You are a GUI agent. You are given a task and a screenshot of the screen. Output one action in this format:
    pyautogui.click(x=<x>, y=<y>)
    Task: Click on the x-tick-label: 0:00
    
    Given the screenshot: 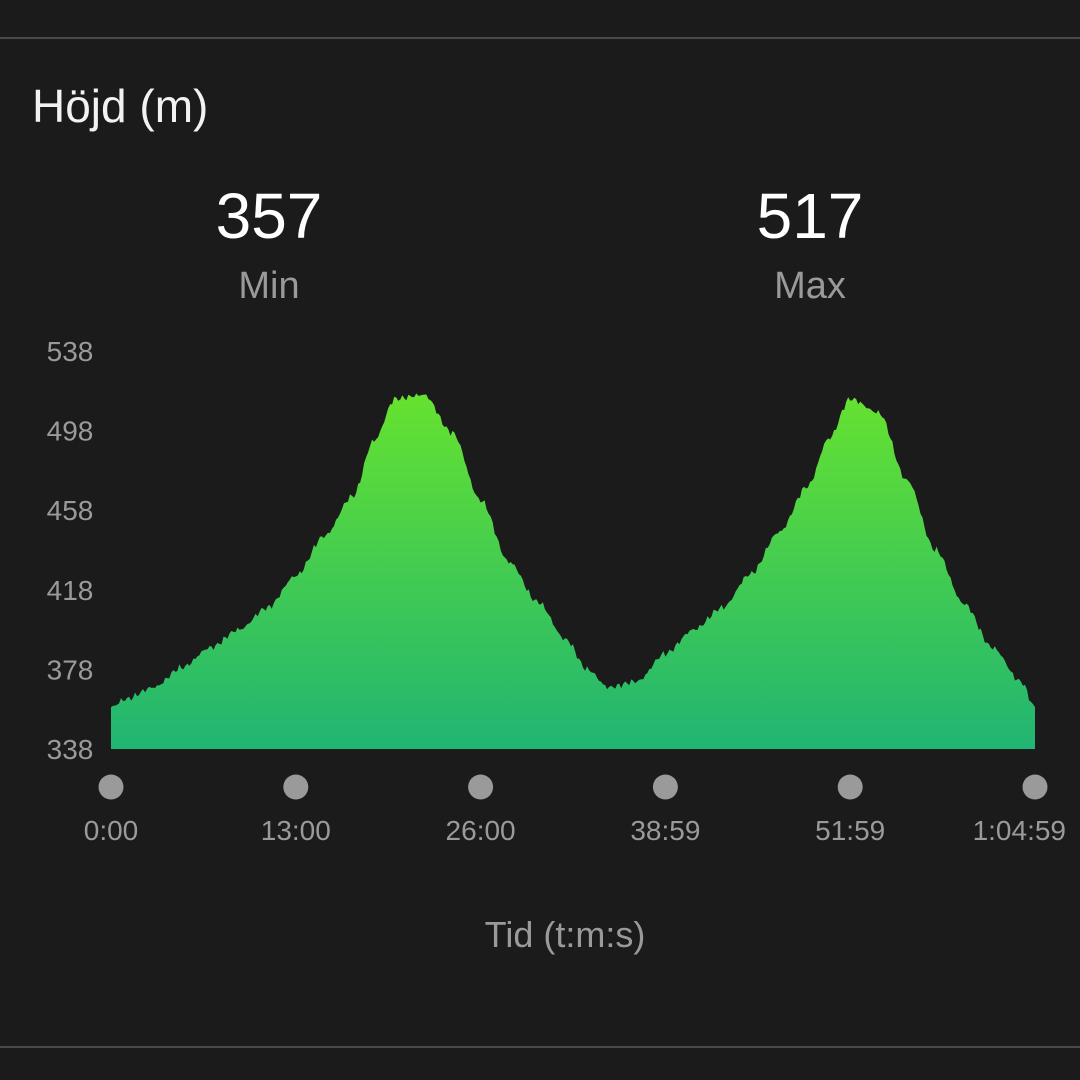 What is the action you would take?
    pyautogui.click(x=111, y=830)
    